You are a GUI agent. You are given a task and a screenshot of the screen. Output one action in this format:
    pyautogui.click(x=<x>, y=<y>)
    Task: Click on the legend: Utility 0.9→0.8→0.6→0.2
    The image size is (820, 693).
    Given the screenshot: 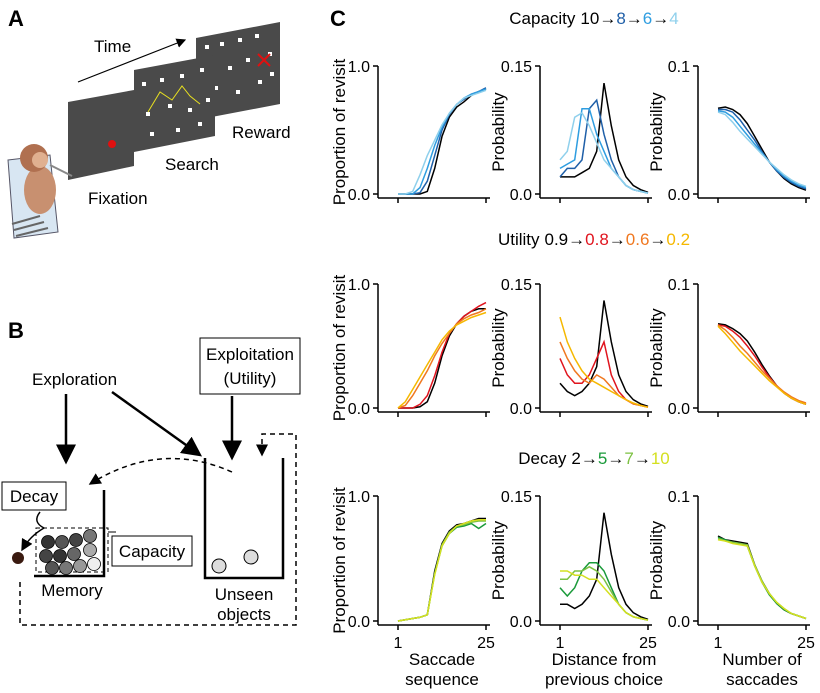 What is the action you would take?
    pyautogui.click(x=594, y=239)
    